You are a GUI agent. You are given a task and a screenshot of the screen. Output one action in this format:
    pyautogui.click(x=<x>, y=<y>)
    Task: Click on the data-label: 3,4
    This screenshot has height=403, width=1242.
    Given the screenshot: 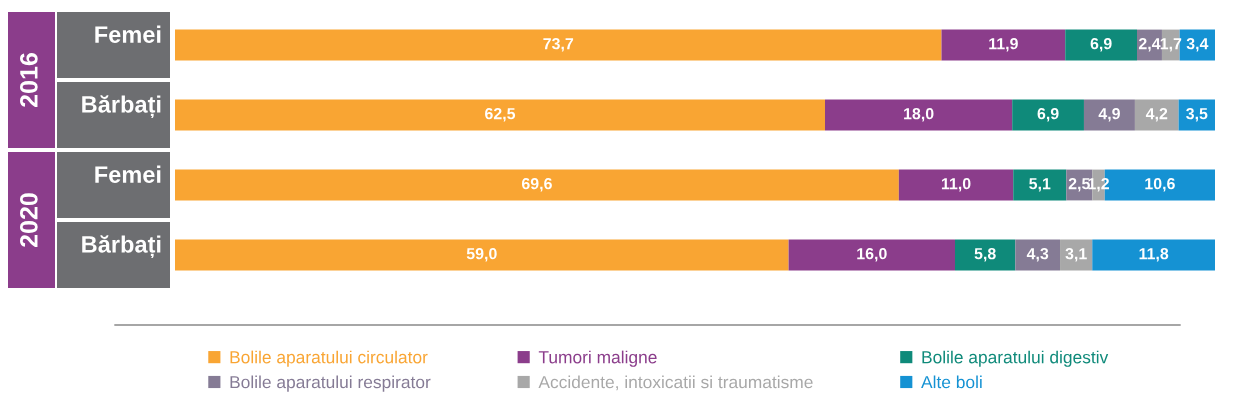 What is the action you would take?
    pyautogui.click(x=1197, y=44)
    